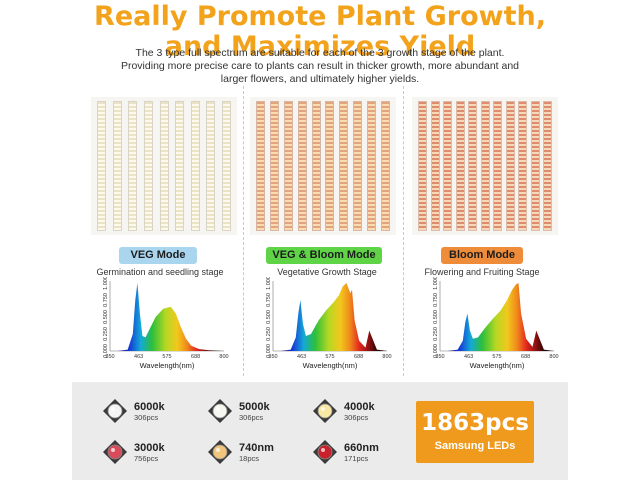 The image size is (640, 480). I want to click on veg-bloom-light-panel, so click(323, 166).